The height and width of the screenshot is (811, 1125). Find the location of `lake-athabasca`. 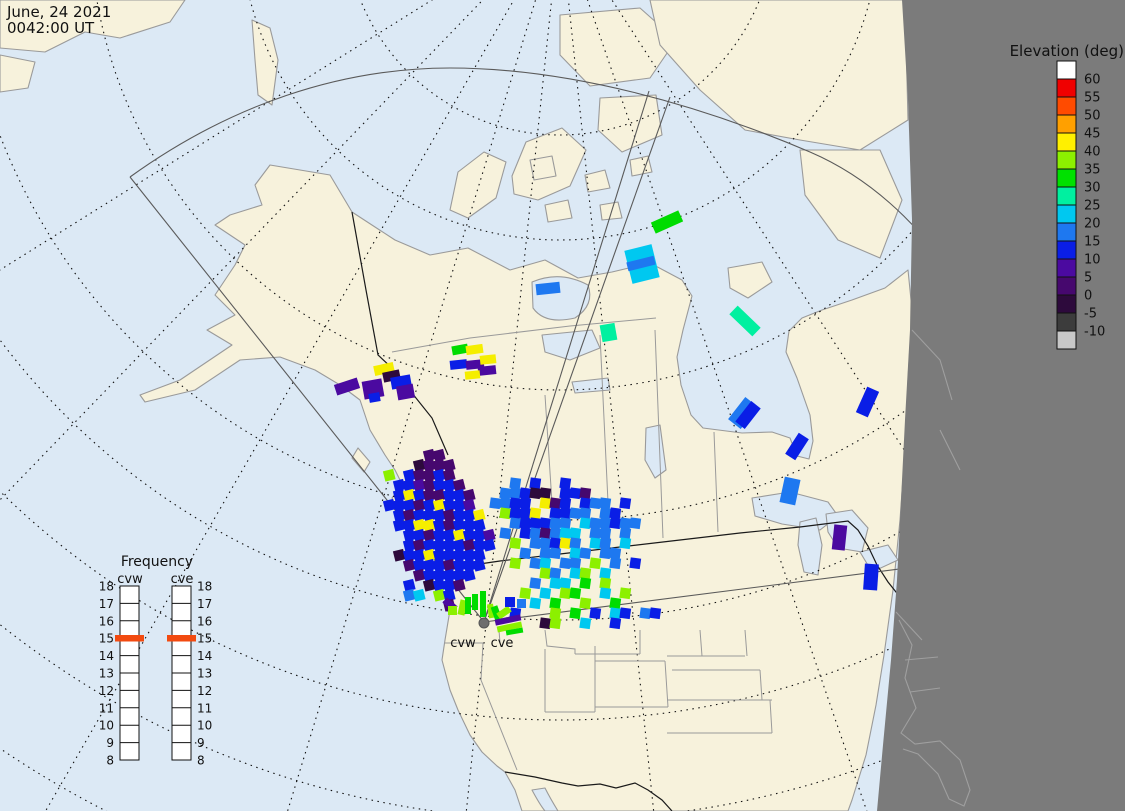

lake-athabasca is located at coordinates (591, 385).